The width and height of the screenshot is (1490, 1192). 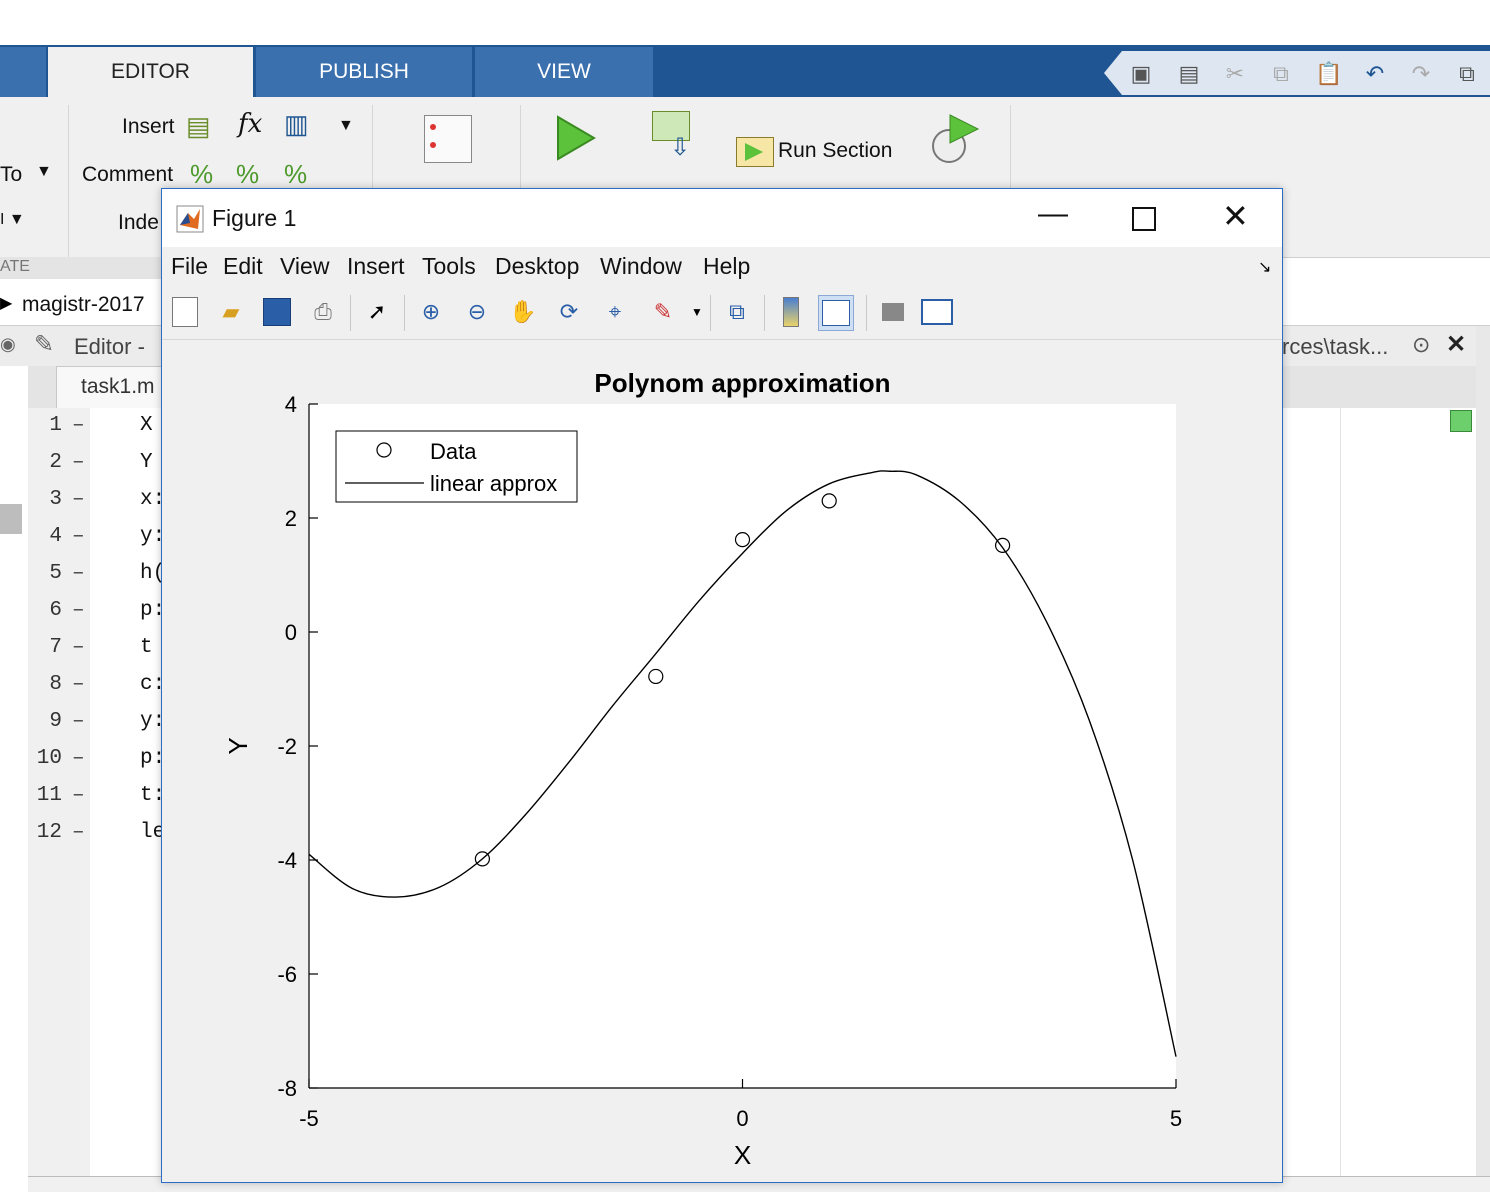 What do you see at coordinates (1329, 73) in the screenshot?
I see `paste-icon: 📋` at bounding box center [1329, 73].